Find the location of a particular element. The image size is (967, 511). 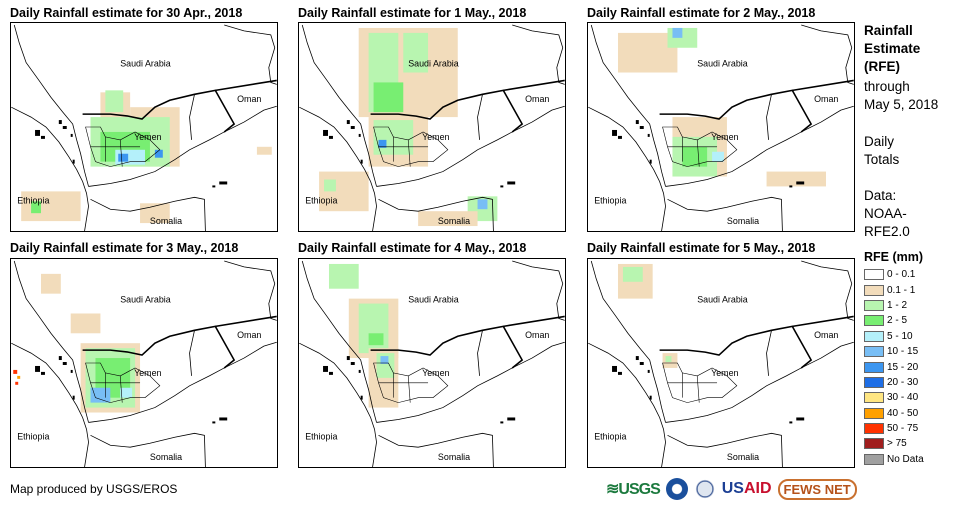

legend-item: No Data is located at coordinates (894, 459).